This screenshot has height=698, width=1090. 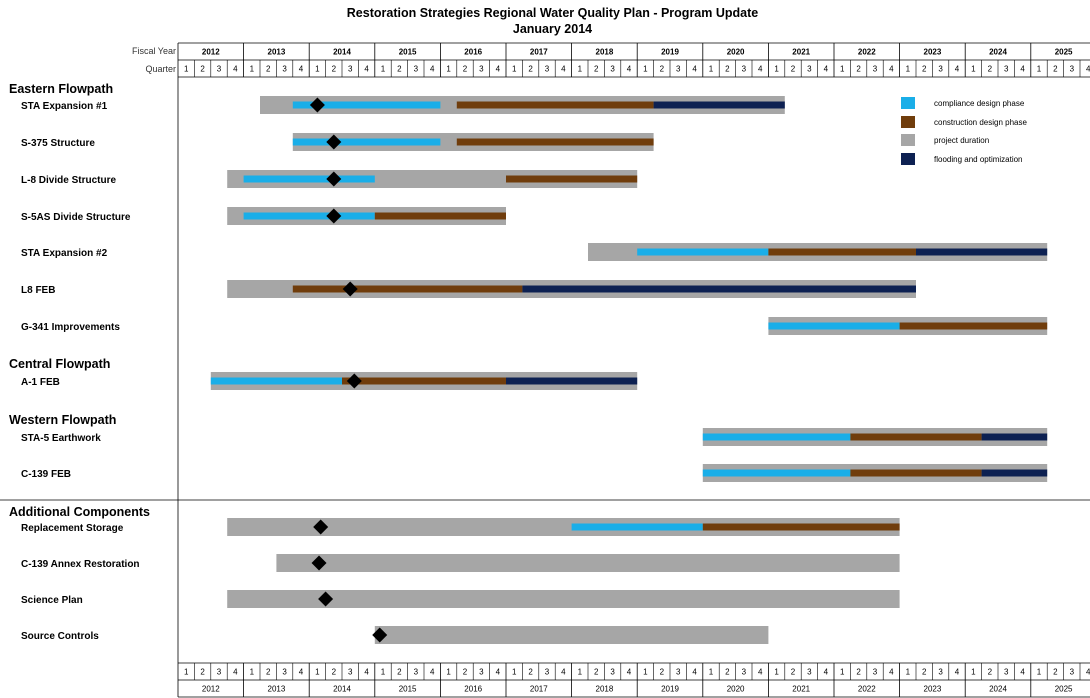 What do you see at coordinates (58, 143) in the screenshot?
I see `project-label: S-375 Structure` at bounding box center [58, 143].